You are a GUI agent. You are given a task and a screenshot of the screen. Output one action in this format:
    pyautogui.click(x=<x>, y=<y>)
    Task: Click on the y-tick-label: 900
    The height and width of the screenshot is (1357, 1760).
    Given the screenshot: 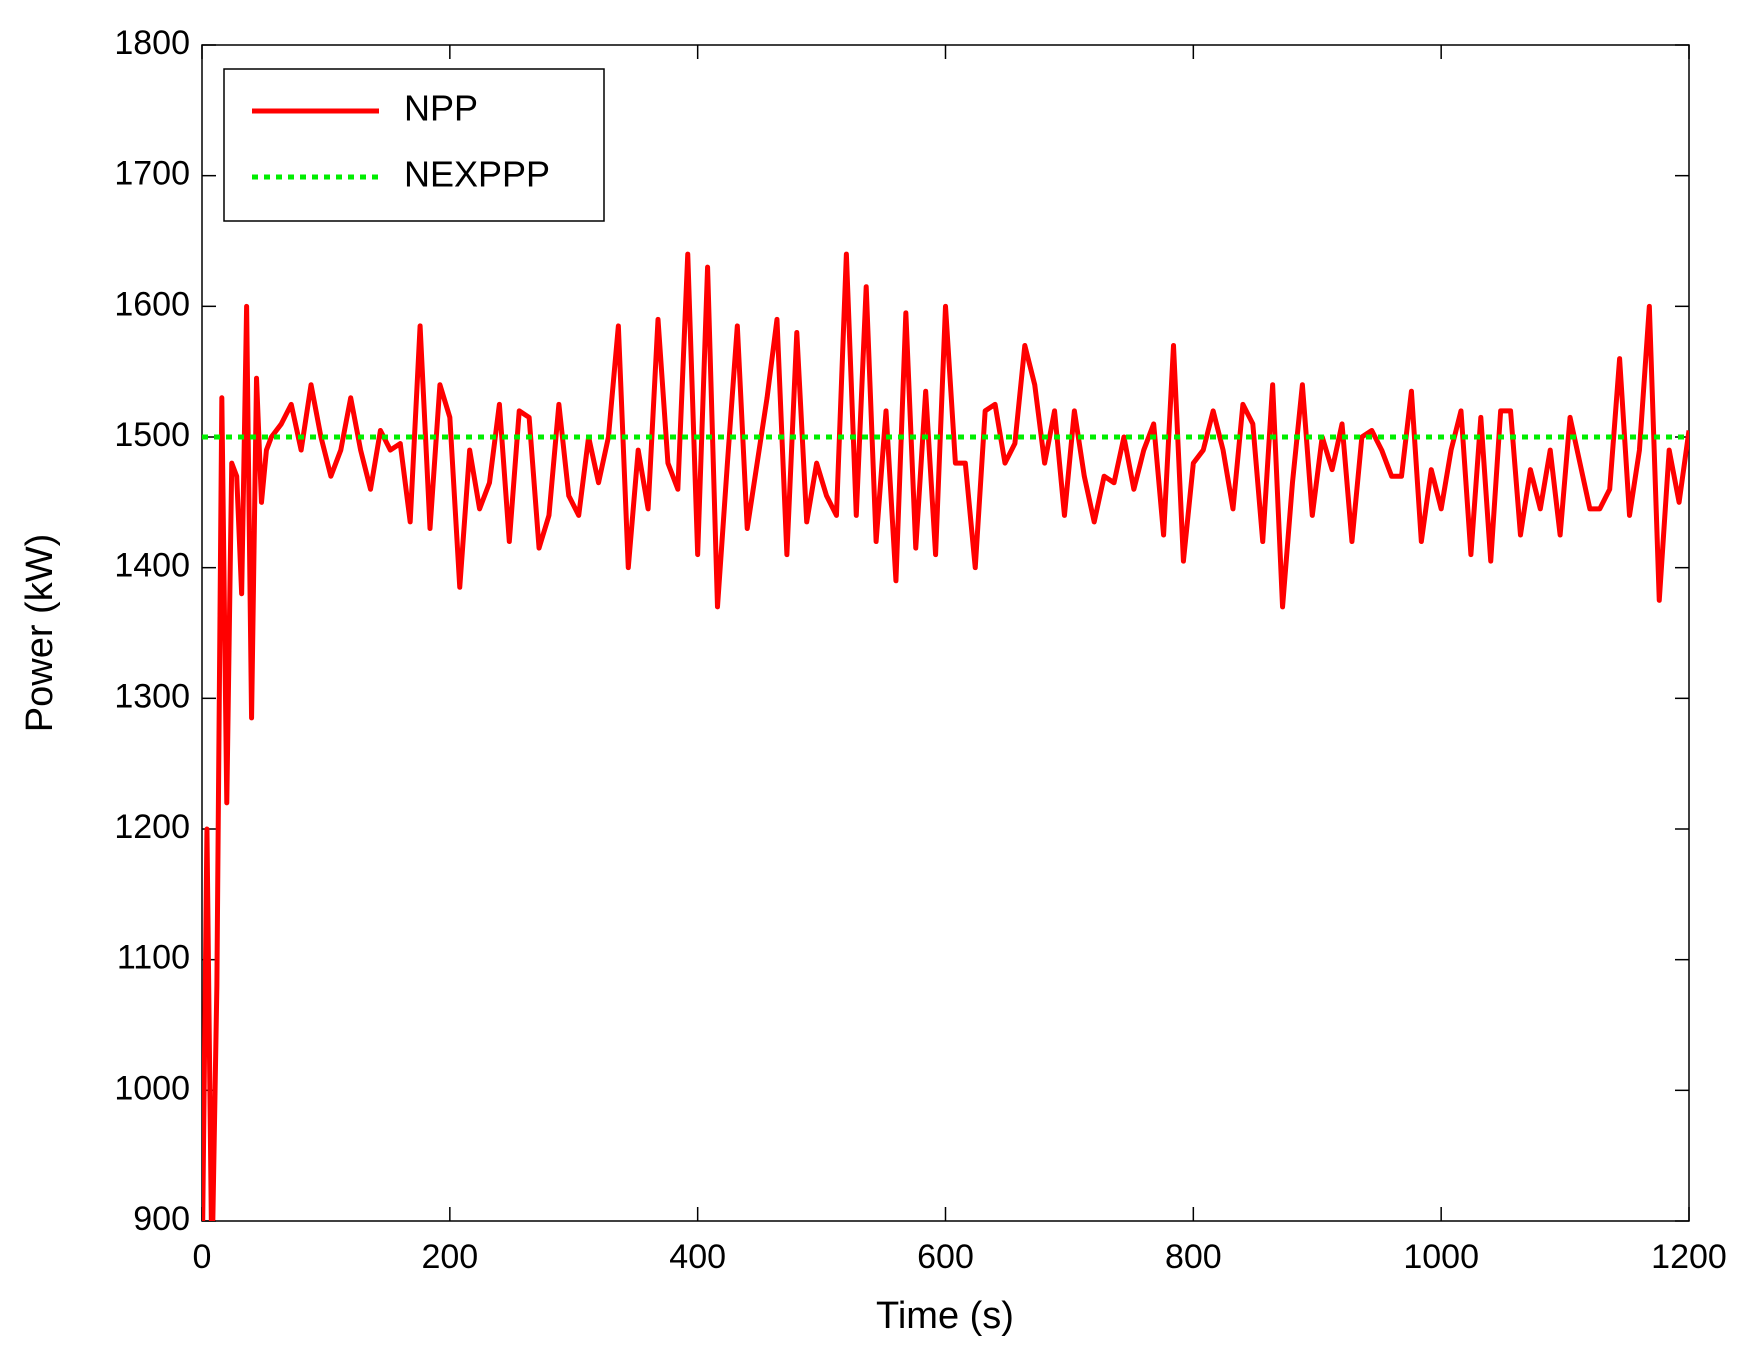 What is the action you would take?
    pyautogui.click(x=161, y=1219)
    